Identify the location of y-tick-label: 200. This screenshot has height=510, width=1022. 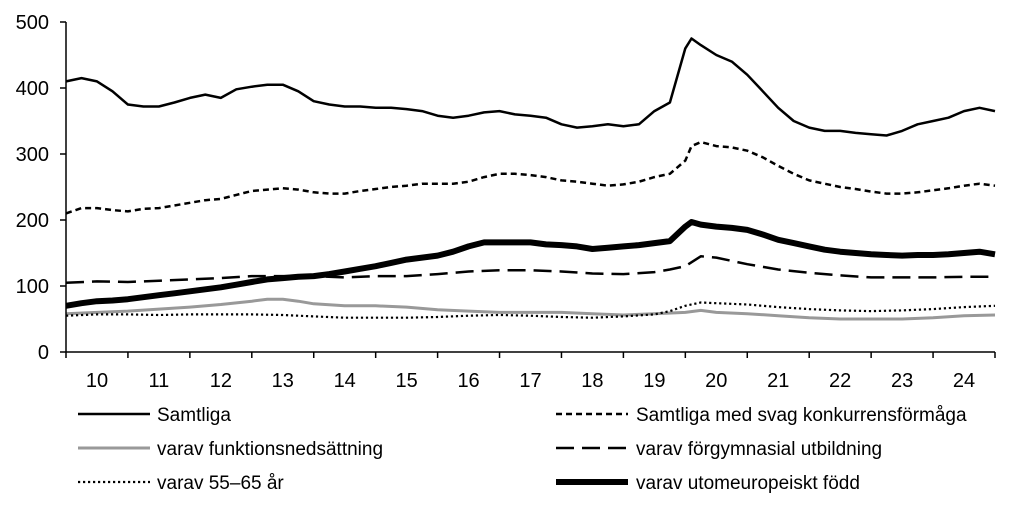
(32, 221).